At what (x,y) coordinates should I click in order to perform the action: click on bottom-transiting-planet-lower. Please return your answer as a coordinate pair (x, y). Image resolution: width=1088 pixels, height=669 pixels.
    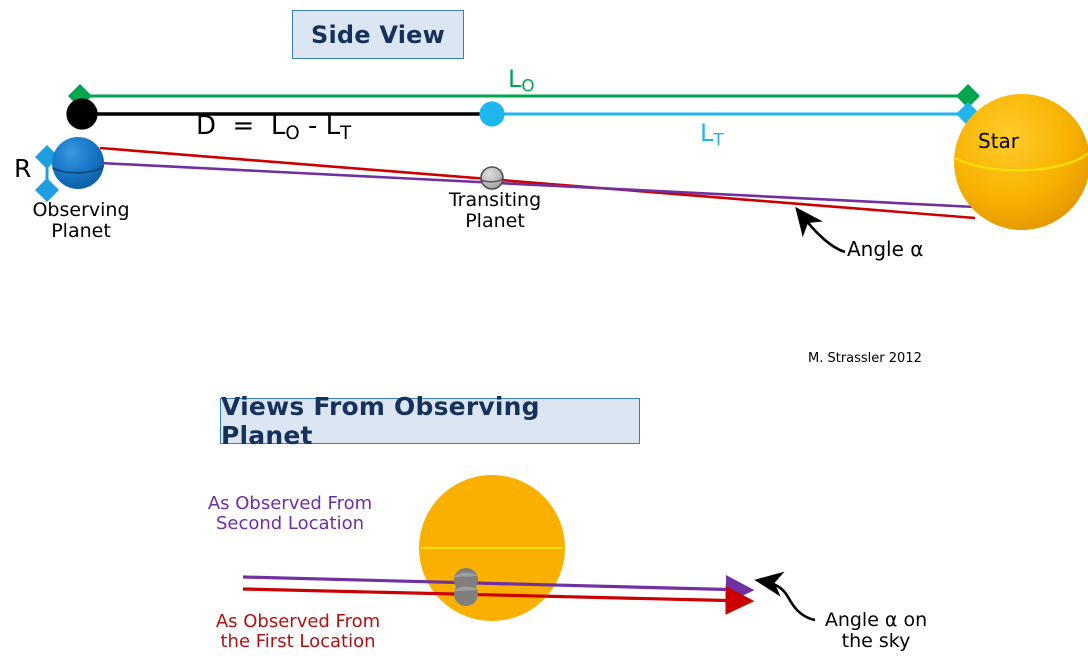
    Looking at the image, I should click on (466, 594).